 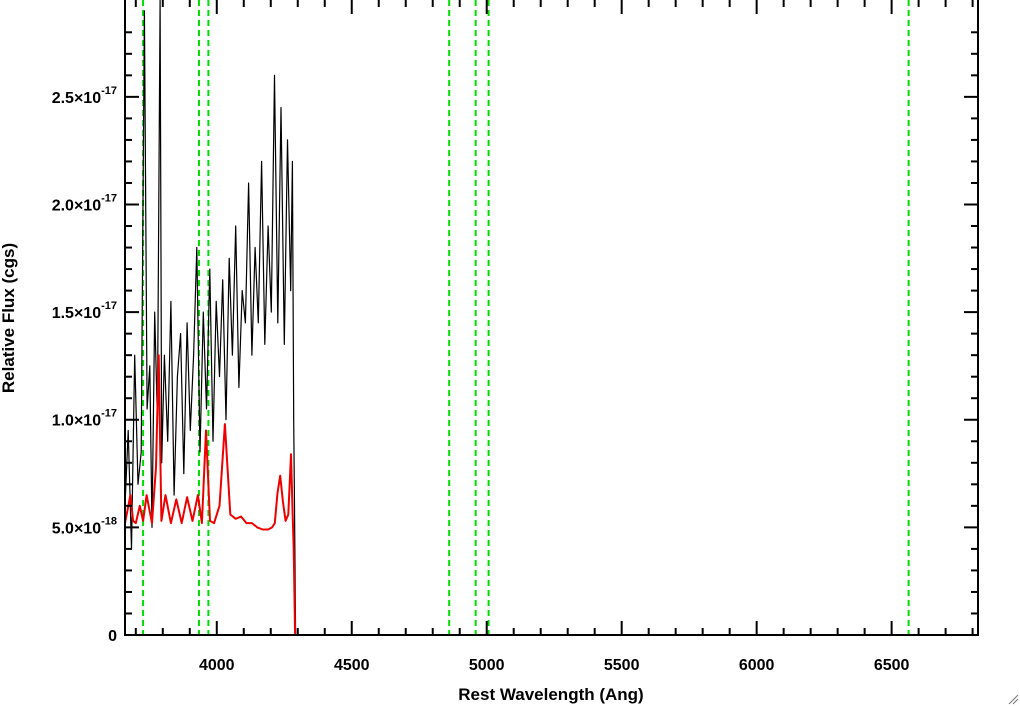 I want to click on x-axis-title: Rest Wavelength (Ang), so click(x=550, y=694).